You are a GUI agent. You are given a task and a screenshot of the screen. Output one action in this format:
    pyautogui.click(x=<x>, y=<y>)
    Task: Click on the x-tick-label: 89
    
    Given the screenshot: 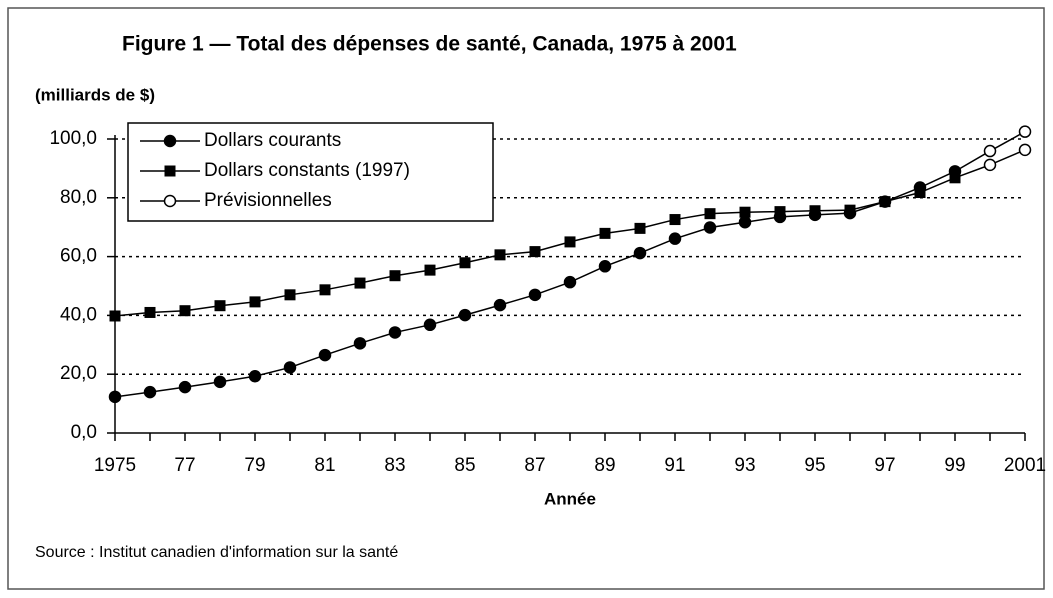 What is the action you would take?
    pyautogui.click(x=604, y=465)
    